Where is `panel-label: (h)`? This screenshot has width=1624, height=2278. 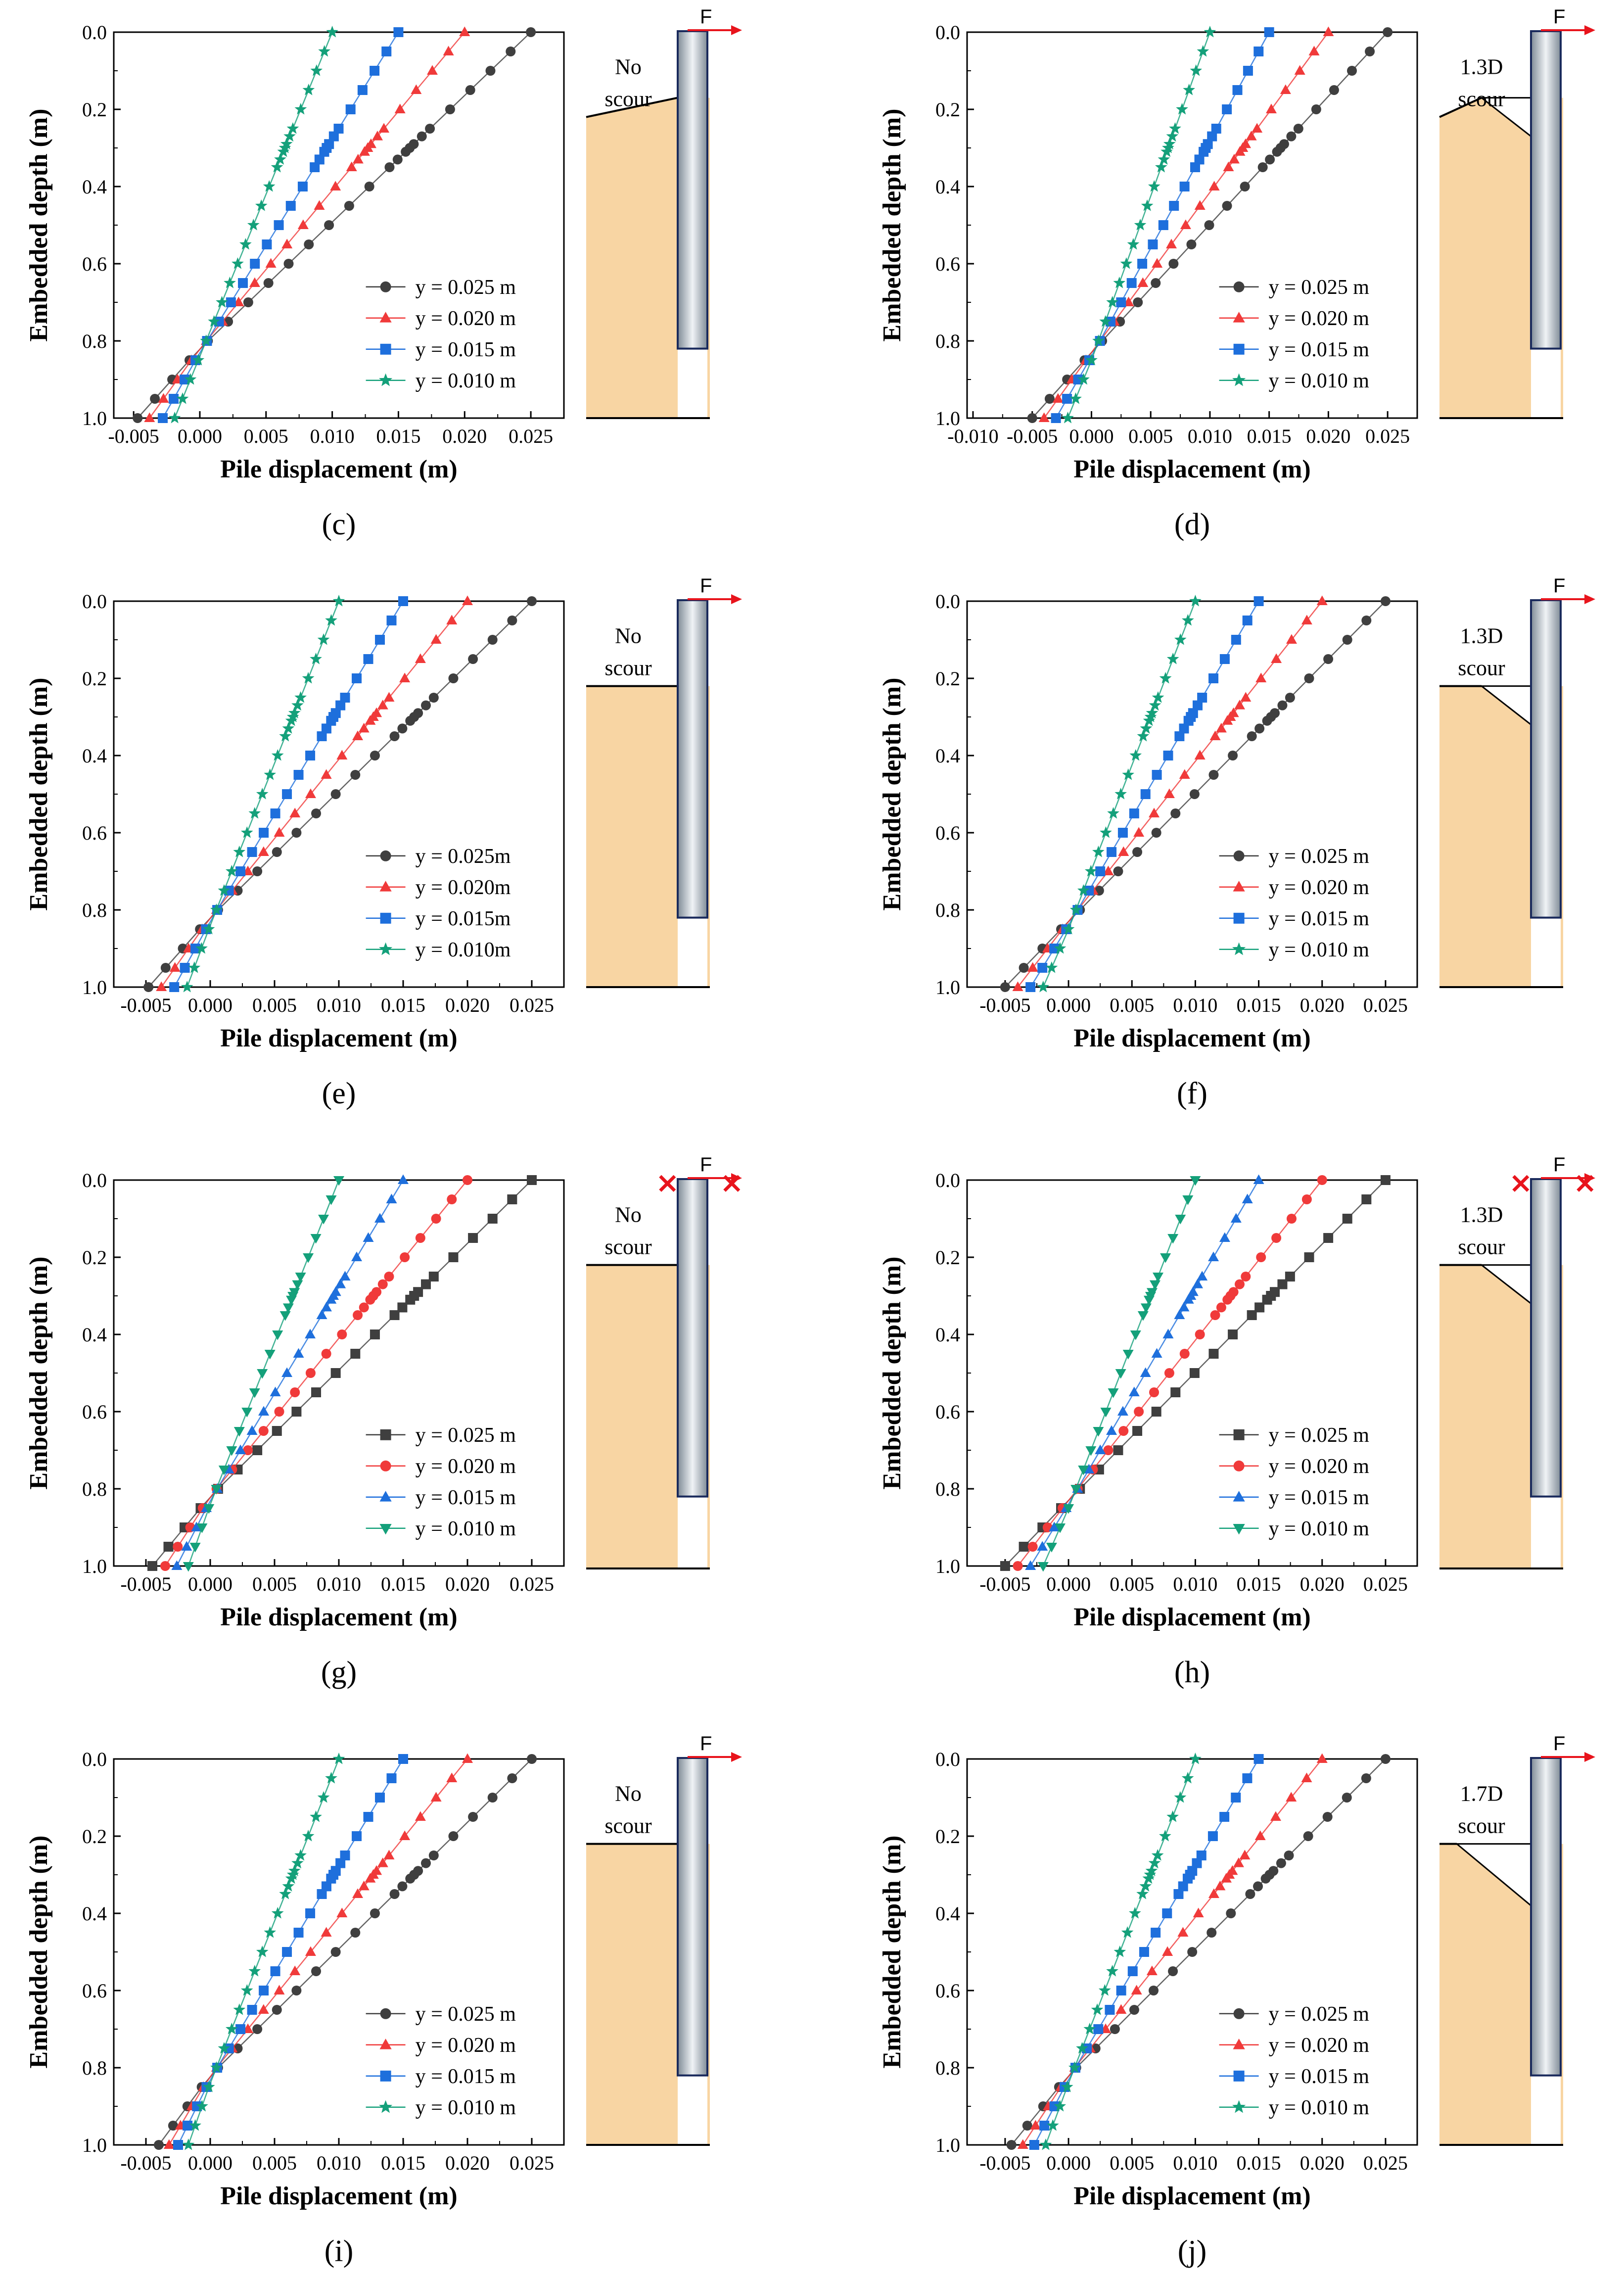
panel-label: (h) is located at coordinates (1192, 1672).